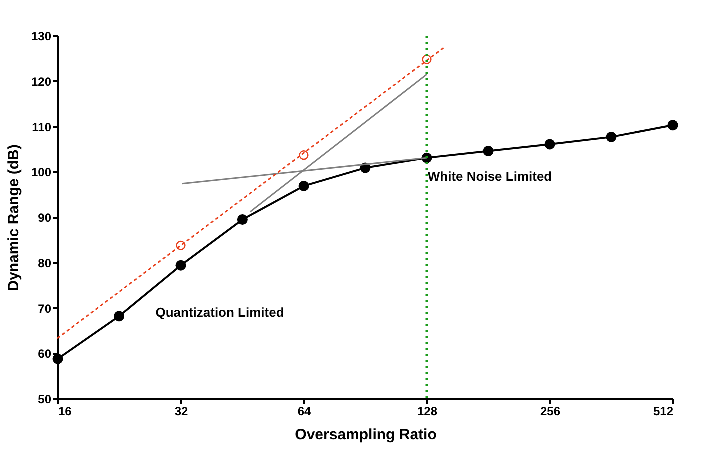 The width and height of the screenshot is (705, 464). Describe the element at coordinates (220, 312) in the screenshot. I see `annotation: Quantization Limited` at that location.